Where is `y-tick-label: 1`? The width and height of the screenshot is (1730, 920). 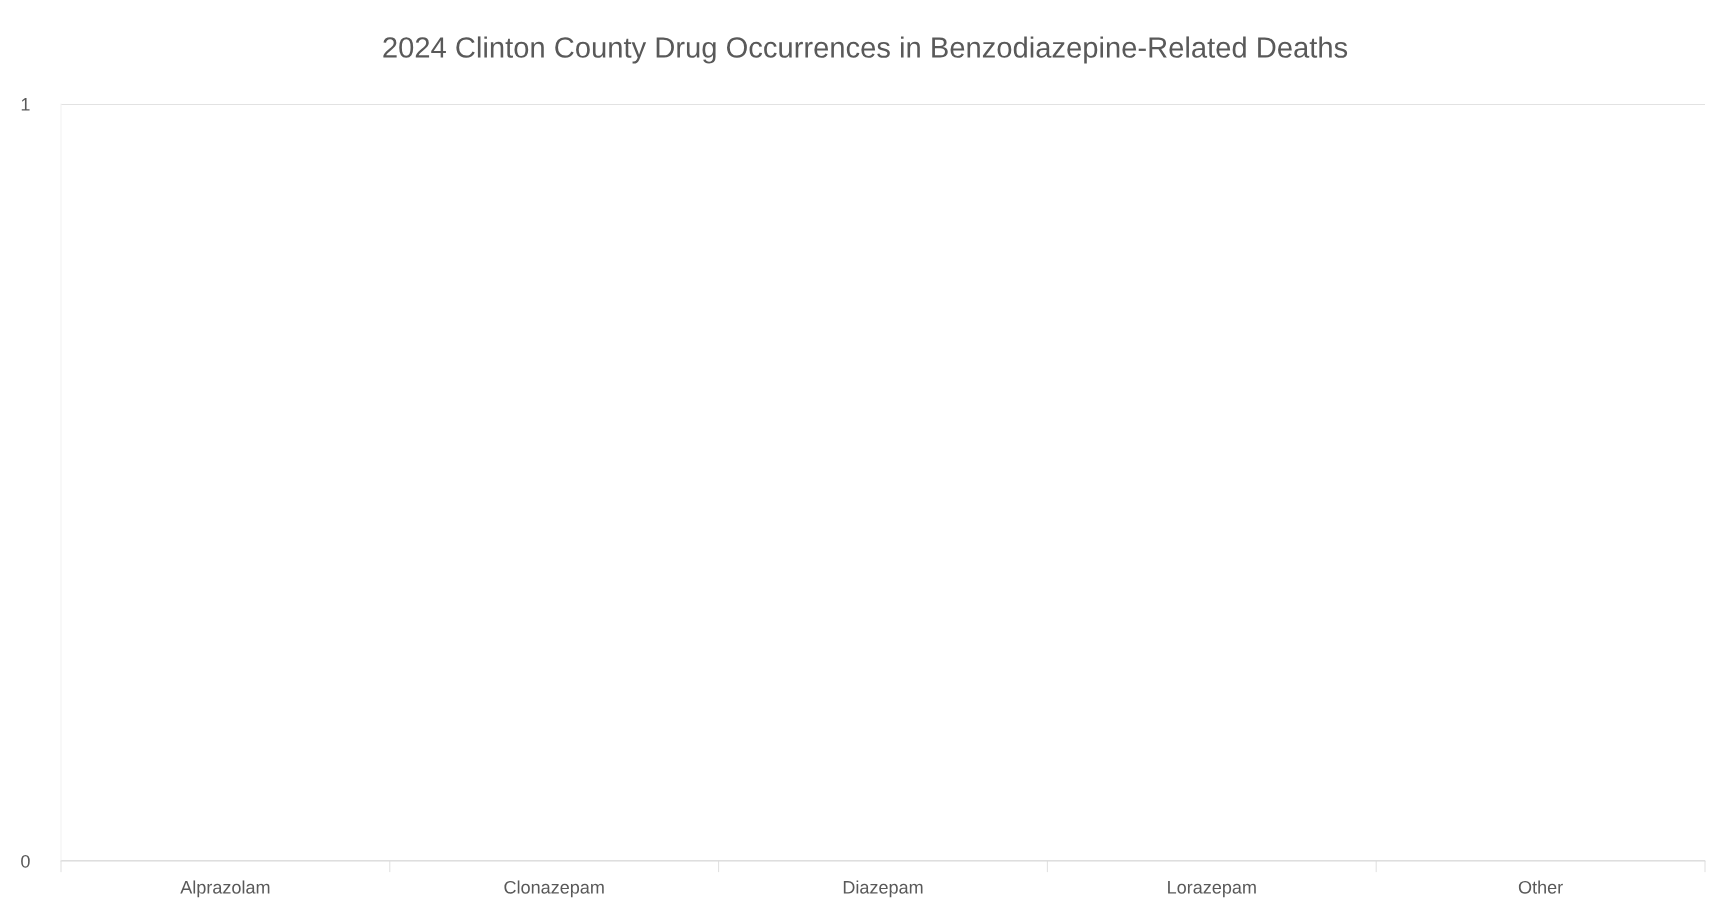
y-tick-label: 1 is located at coordinates (25, 104).